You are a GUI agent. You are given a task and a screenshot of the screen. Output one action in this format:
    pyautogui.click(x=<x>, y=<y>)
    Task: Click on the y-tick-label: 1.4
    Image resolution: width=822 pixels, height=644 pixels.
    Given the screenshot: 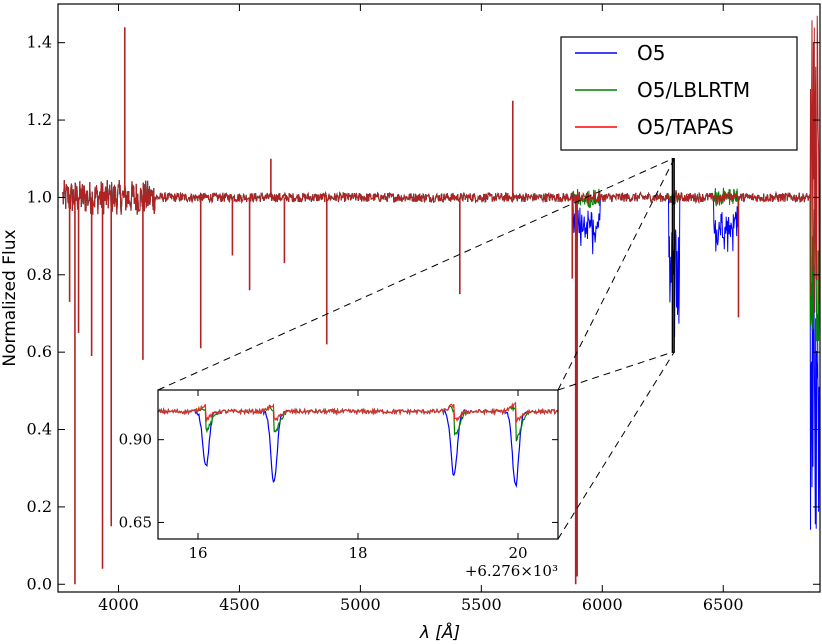 What is the action you would take?
    pyautogui.click(x=39, y=42)
    